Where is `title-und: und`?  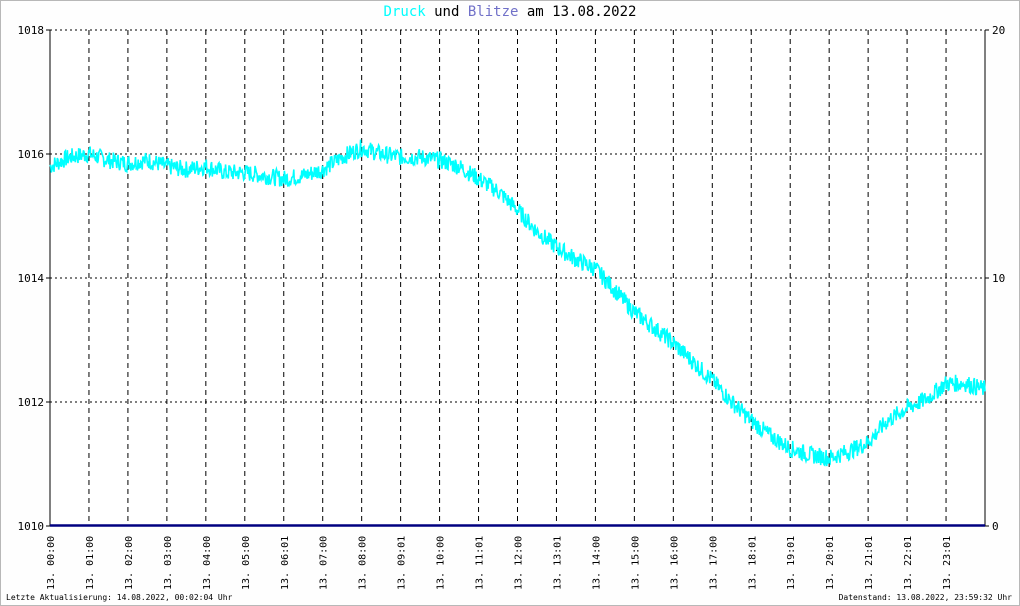
title-und: und is located at coordinates (446, 12).